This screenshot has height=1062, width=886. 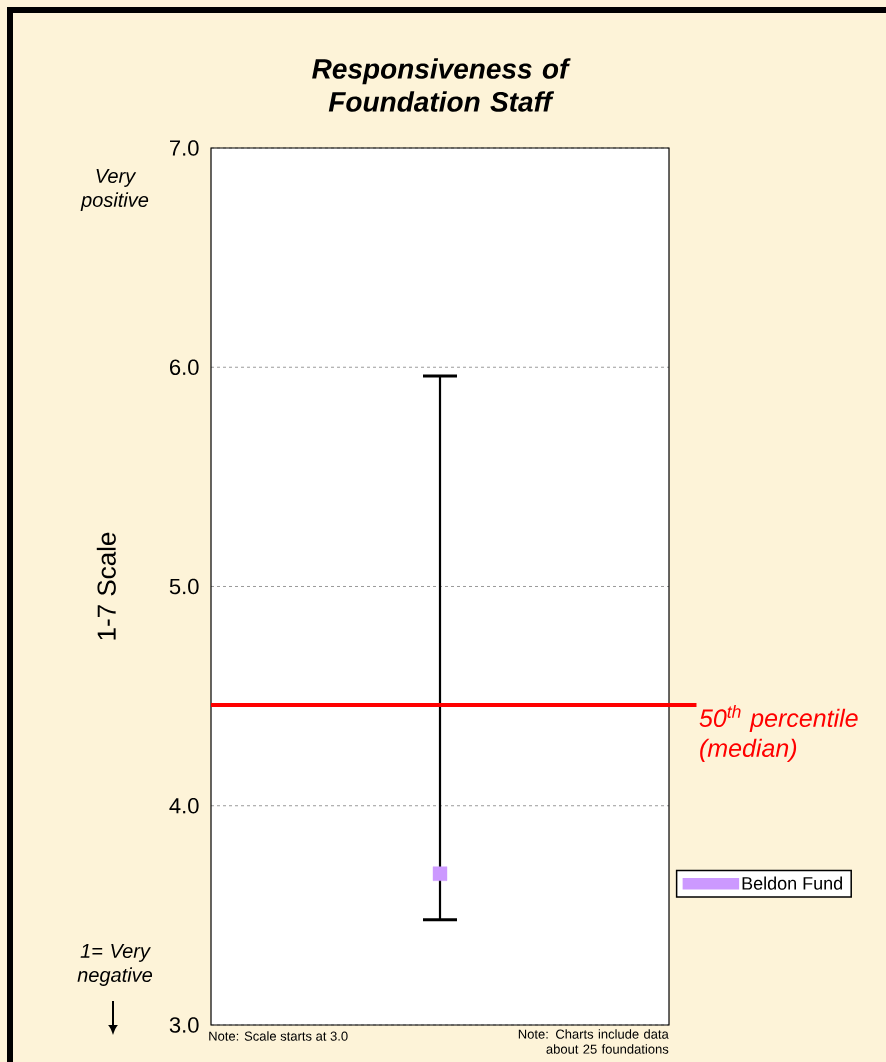 I want to click on y-tick-label: 6.0, so click(x=184, y=367).